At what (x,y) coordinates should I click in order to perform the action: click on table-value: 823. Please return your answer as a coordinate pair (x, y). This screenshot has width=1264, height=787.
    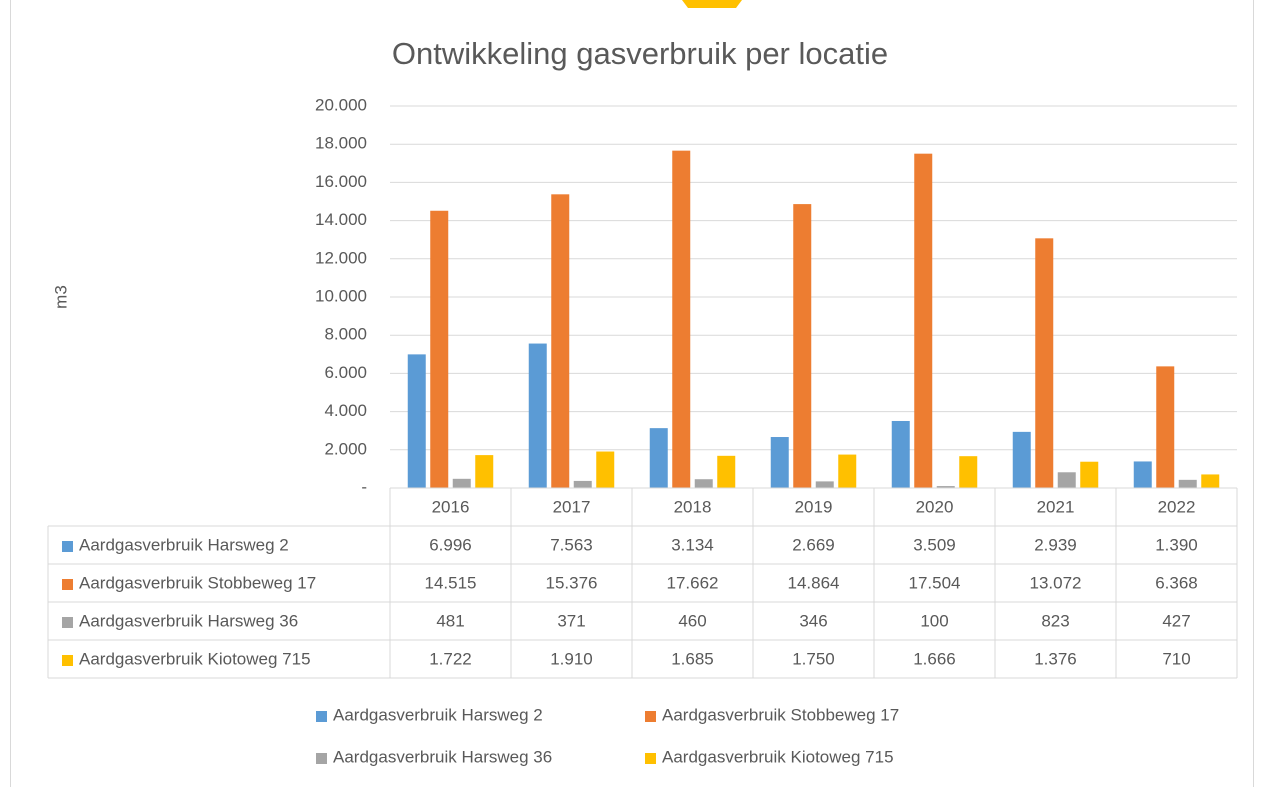
    Looking at the image, I should click on (1055, 620).